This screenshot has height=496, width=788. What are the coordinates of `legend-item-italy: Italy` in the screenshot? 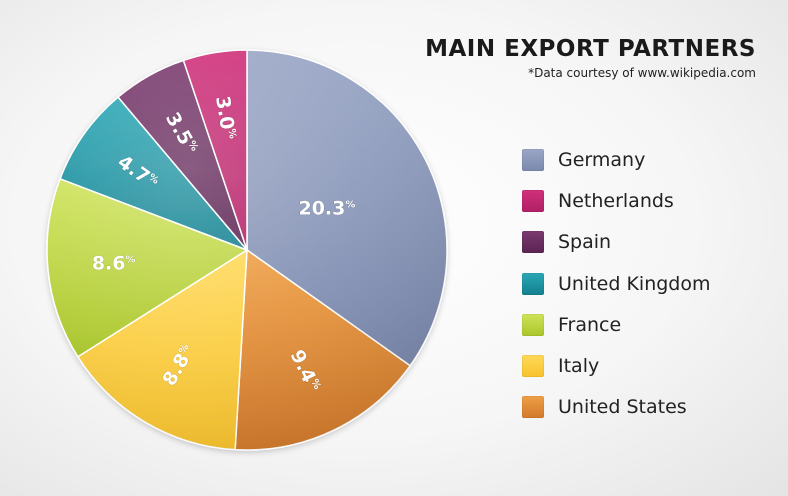 It's located at (616, 365).